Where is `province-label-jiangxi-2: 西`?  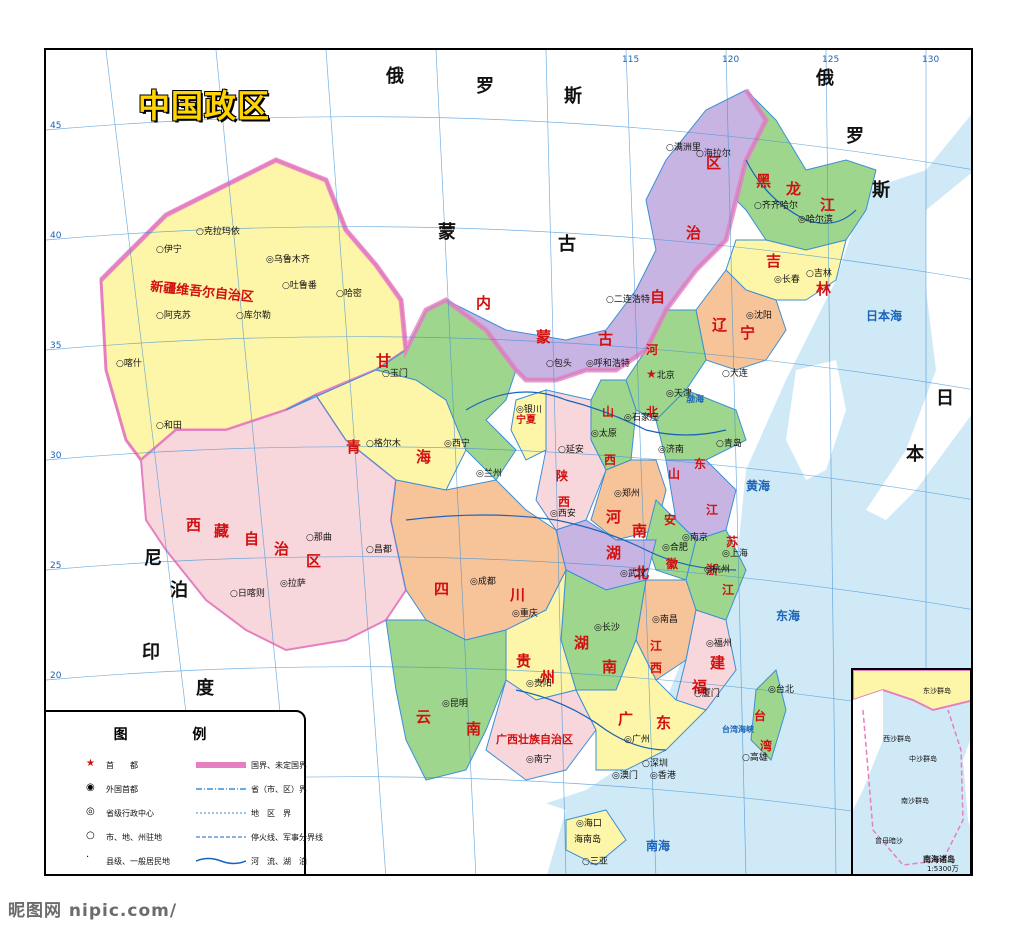 province-label-jiangxi-2: 西 is located at coordinates (656, 668).